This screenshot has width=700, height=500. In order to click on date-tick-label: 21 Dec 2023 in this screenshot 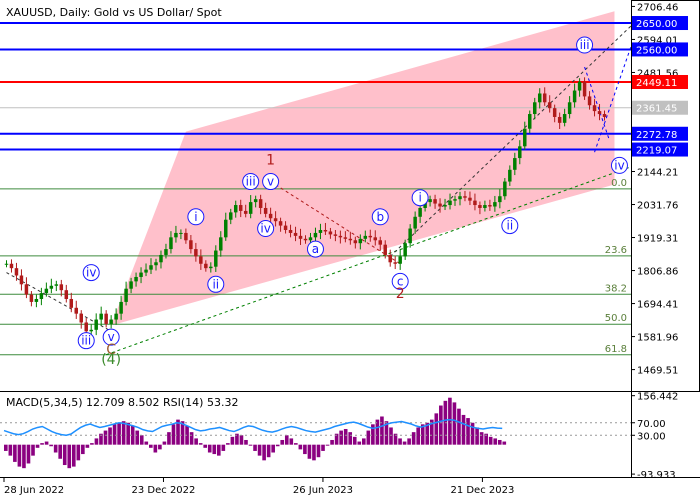, I will do `click(482, 490)`.